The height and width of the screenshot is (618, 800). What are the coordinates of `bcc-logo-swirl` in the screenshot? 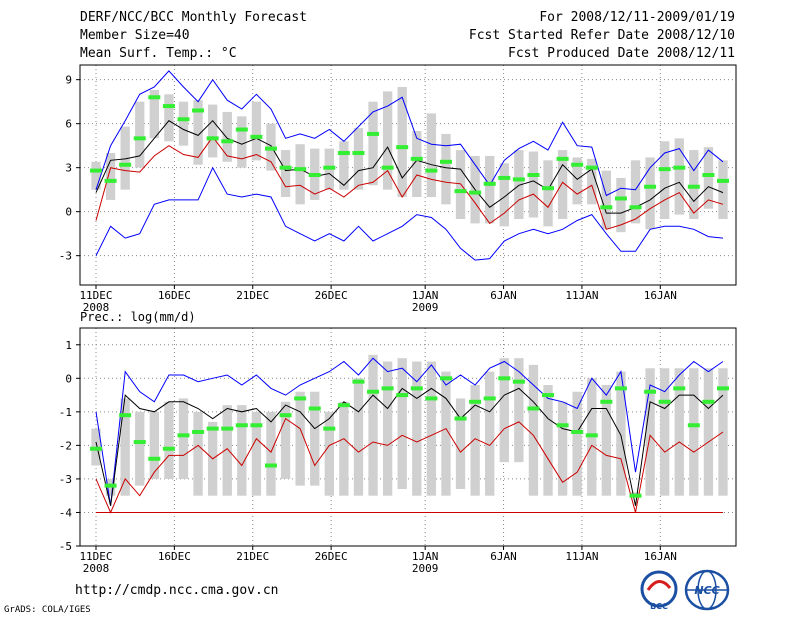 It's located at (659, 585).